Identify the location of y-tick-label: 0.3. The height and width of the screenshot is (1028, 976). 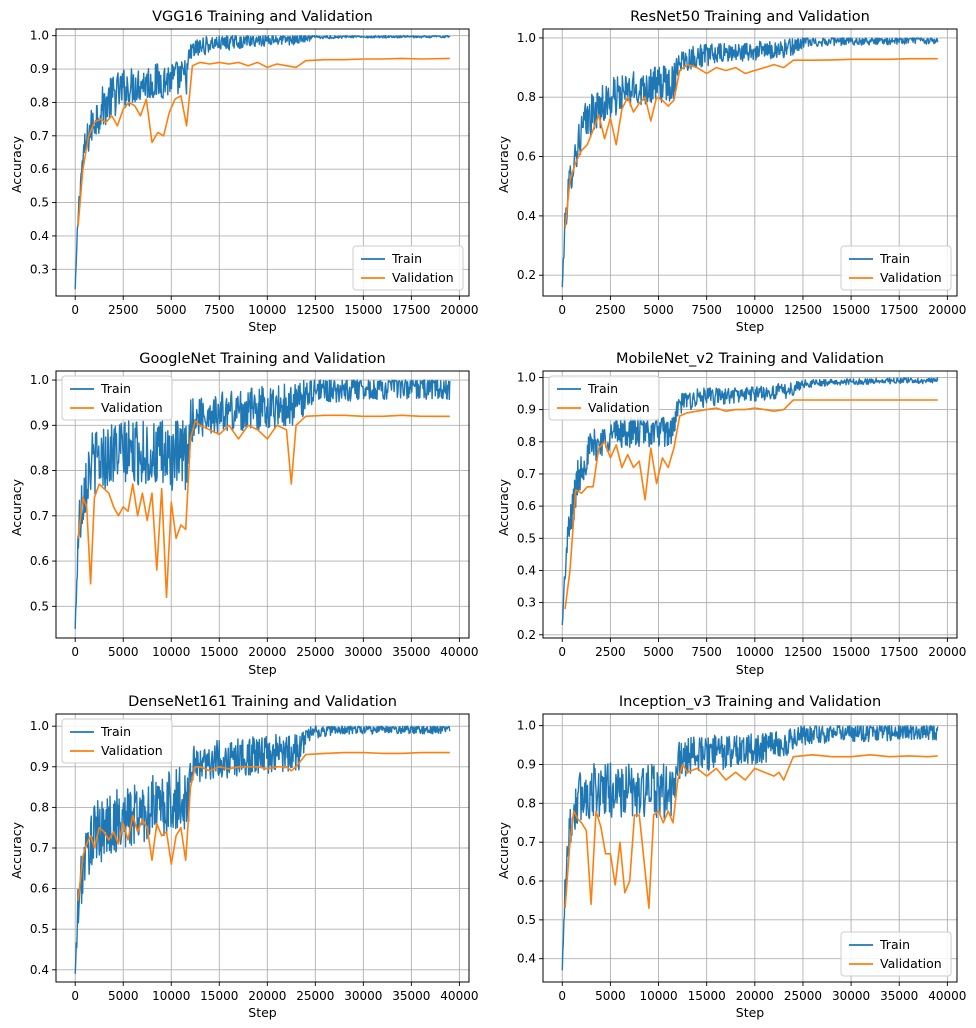
(39, 269).